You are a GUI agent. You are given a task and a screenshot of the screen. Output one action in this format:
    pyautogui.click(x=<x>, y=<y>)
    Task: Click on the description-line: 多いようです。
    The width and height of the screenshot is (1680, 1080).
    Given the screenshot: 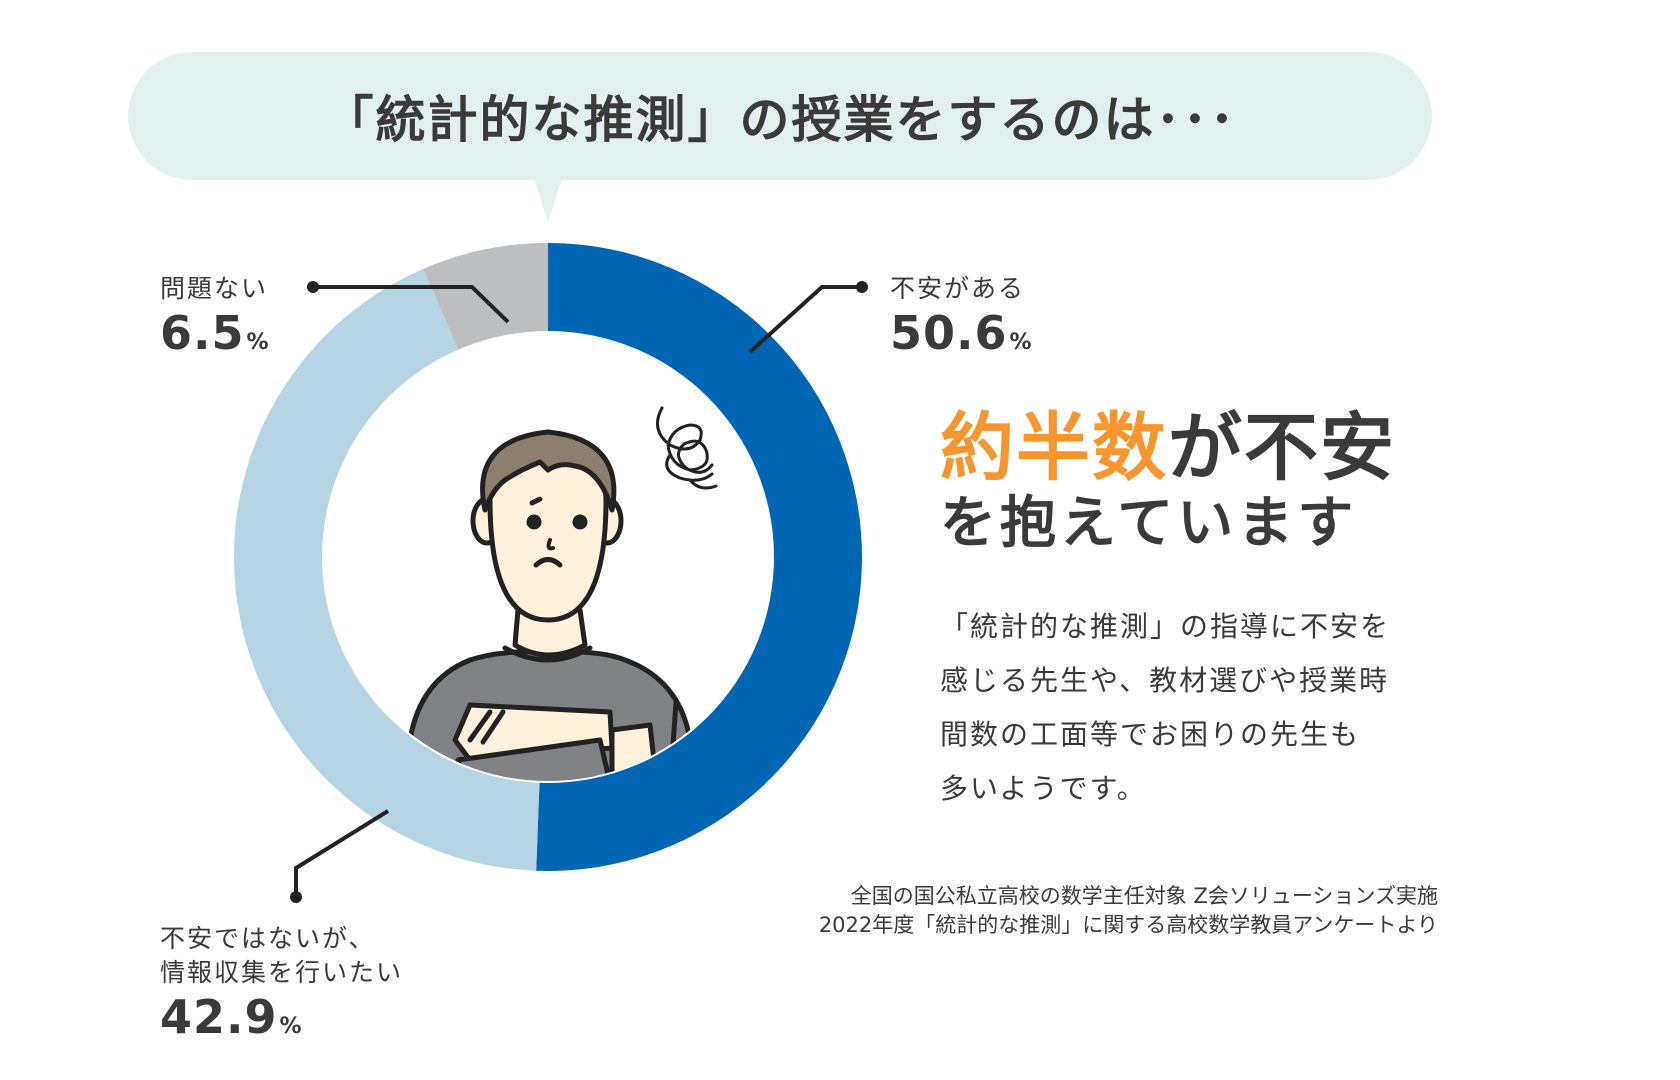 What is the action you would take?
    pyautogui.click(x=1043, y=788)
    